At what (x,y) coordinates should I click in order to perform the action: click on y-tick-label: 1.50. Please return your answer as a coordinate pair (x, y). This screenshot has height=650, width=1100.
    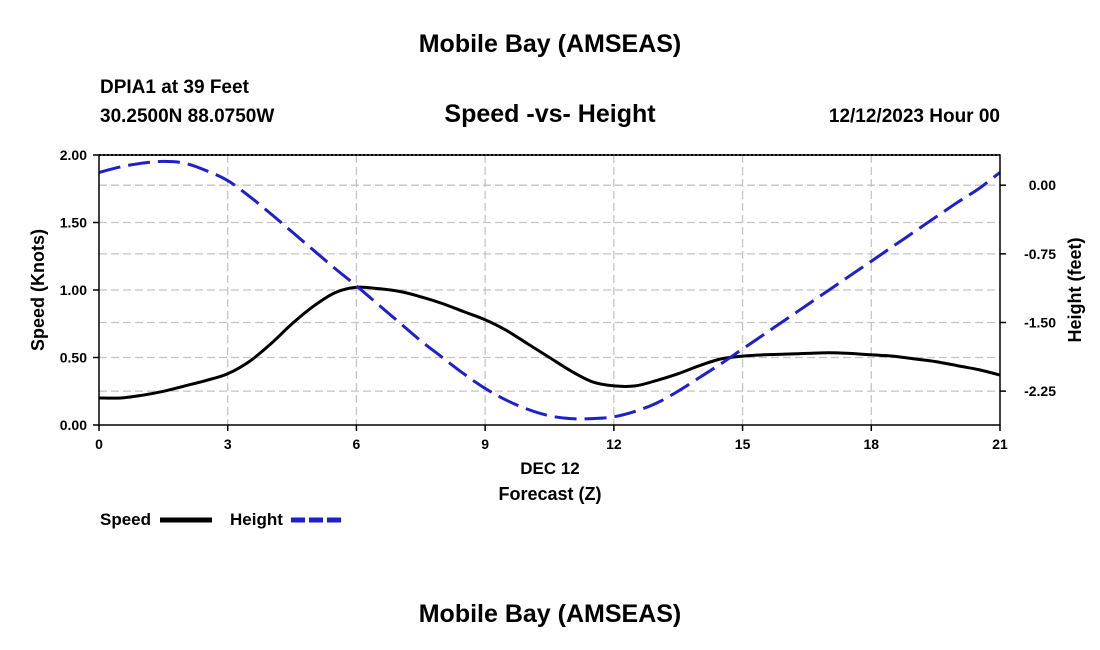
    Looking at the image, I should click on (73, 223).